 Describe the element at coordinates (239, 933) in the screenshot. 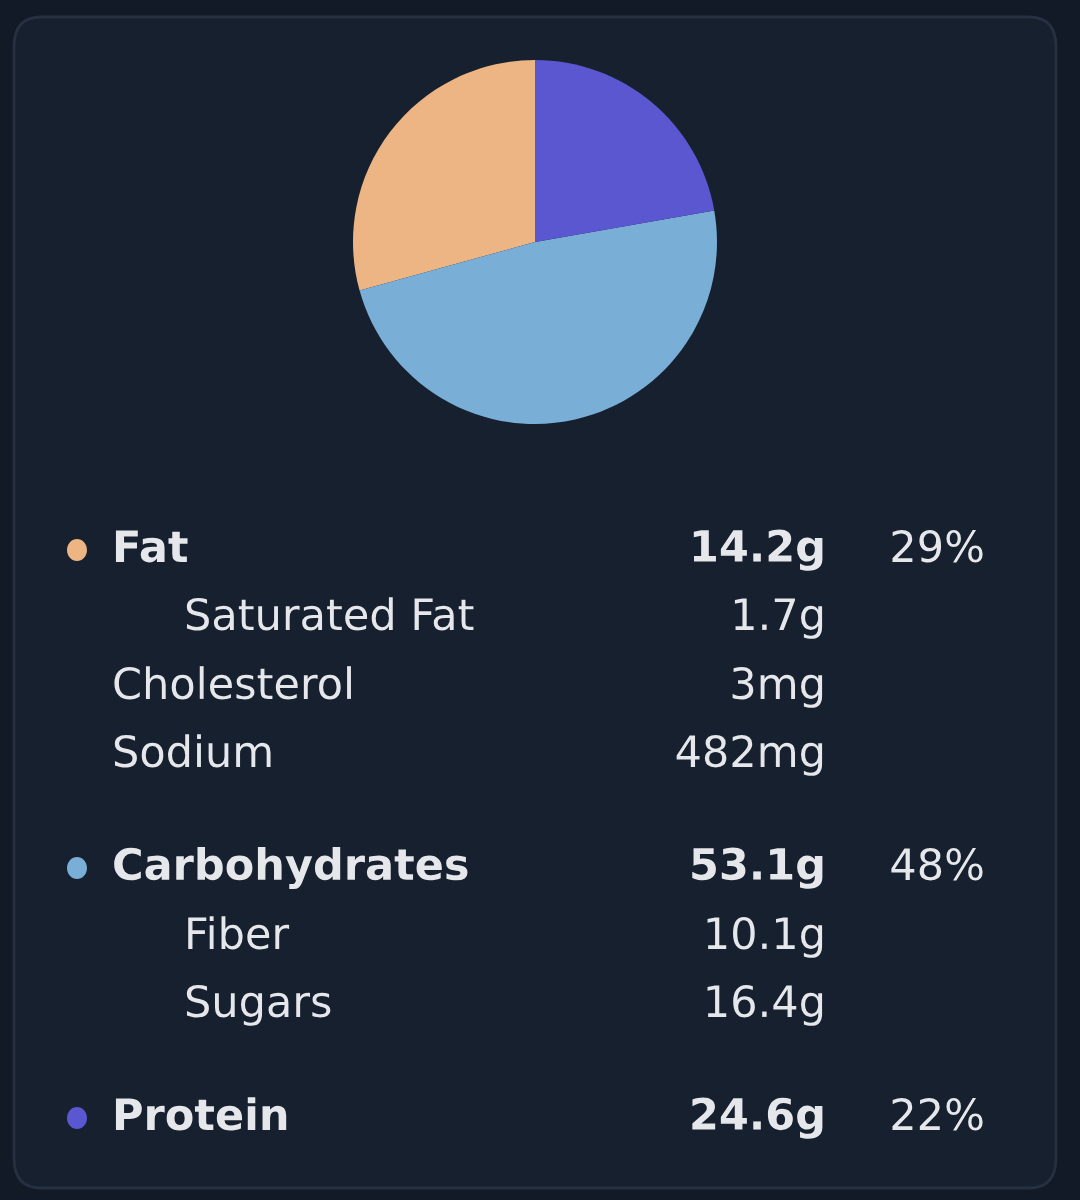

I see `text: Fiber` at that location.